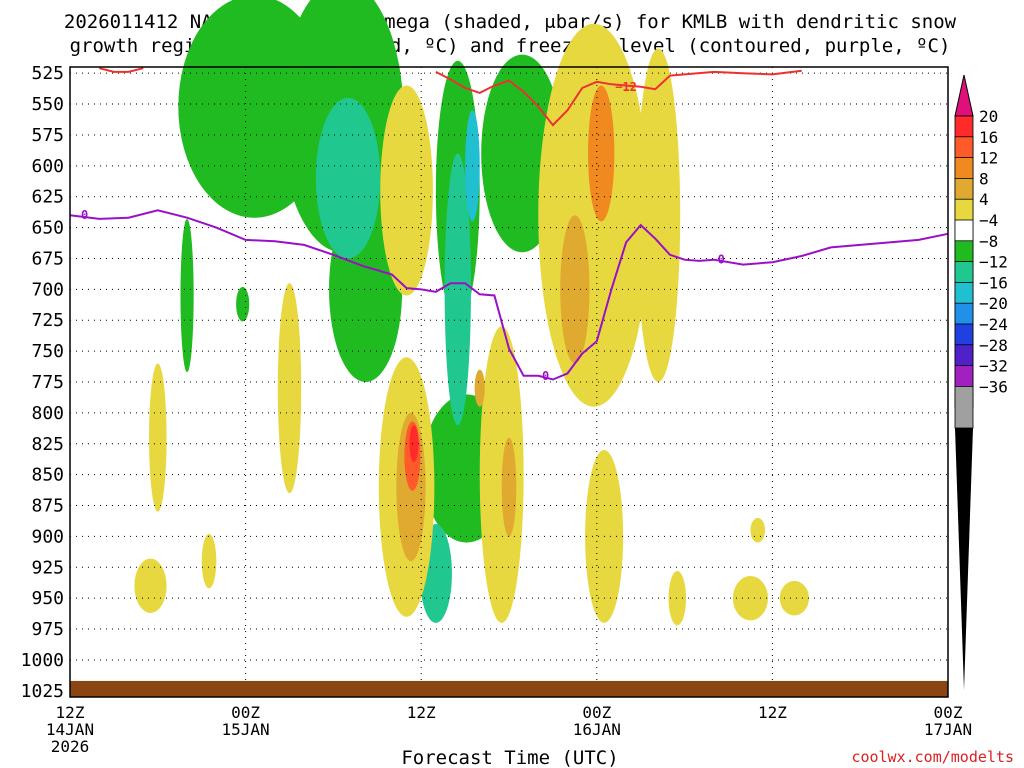 The image size is (1024, 768). I want to click on colorbar-bottom-cap, so click(964, 559).